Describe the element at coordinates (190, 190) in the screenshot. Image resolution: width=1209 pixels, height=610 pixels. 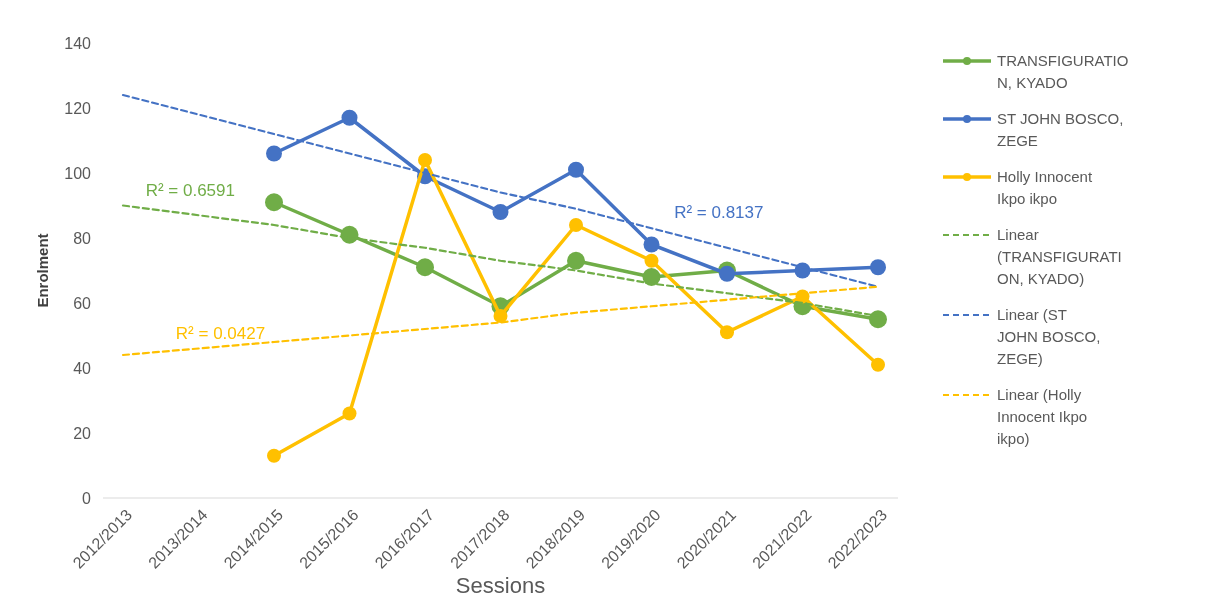
I see `annotation: R² = 0.6591` at that location.